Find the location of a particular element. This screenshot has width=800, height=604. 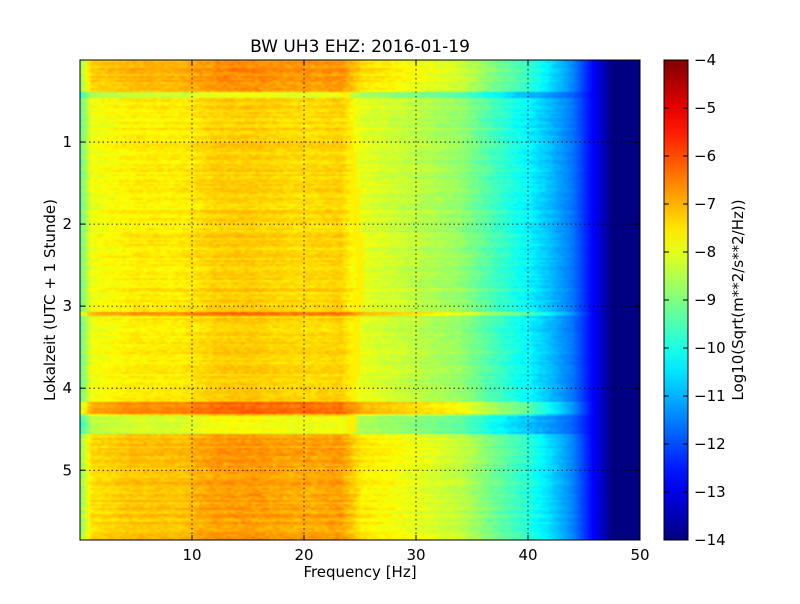

y-tick-label: 1 is located at coordinates (67, 142).